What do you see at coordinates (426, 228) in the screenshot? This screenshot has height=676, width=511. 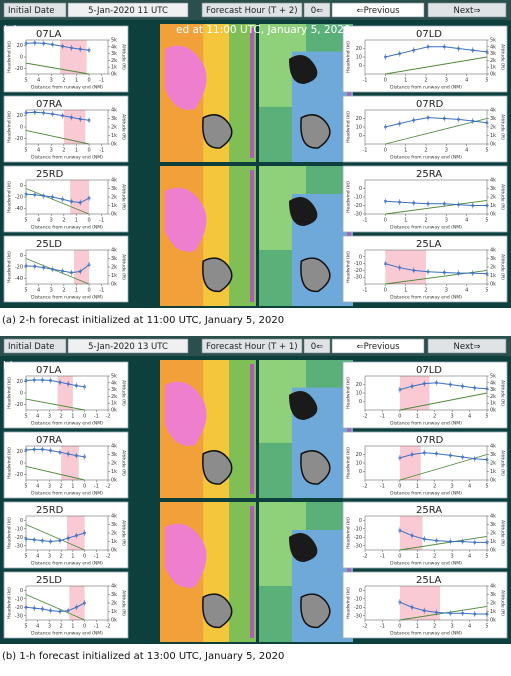 I see `x-axis-label: Distance from runway end (NM)` at bounding box center [426, 228].